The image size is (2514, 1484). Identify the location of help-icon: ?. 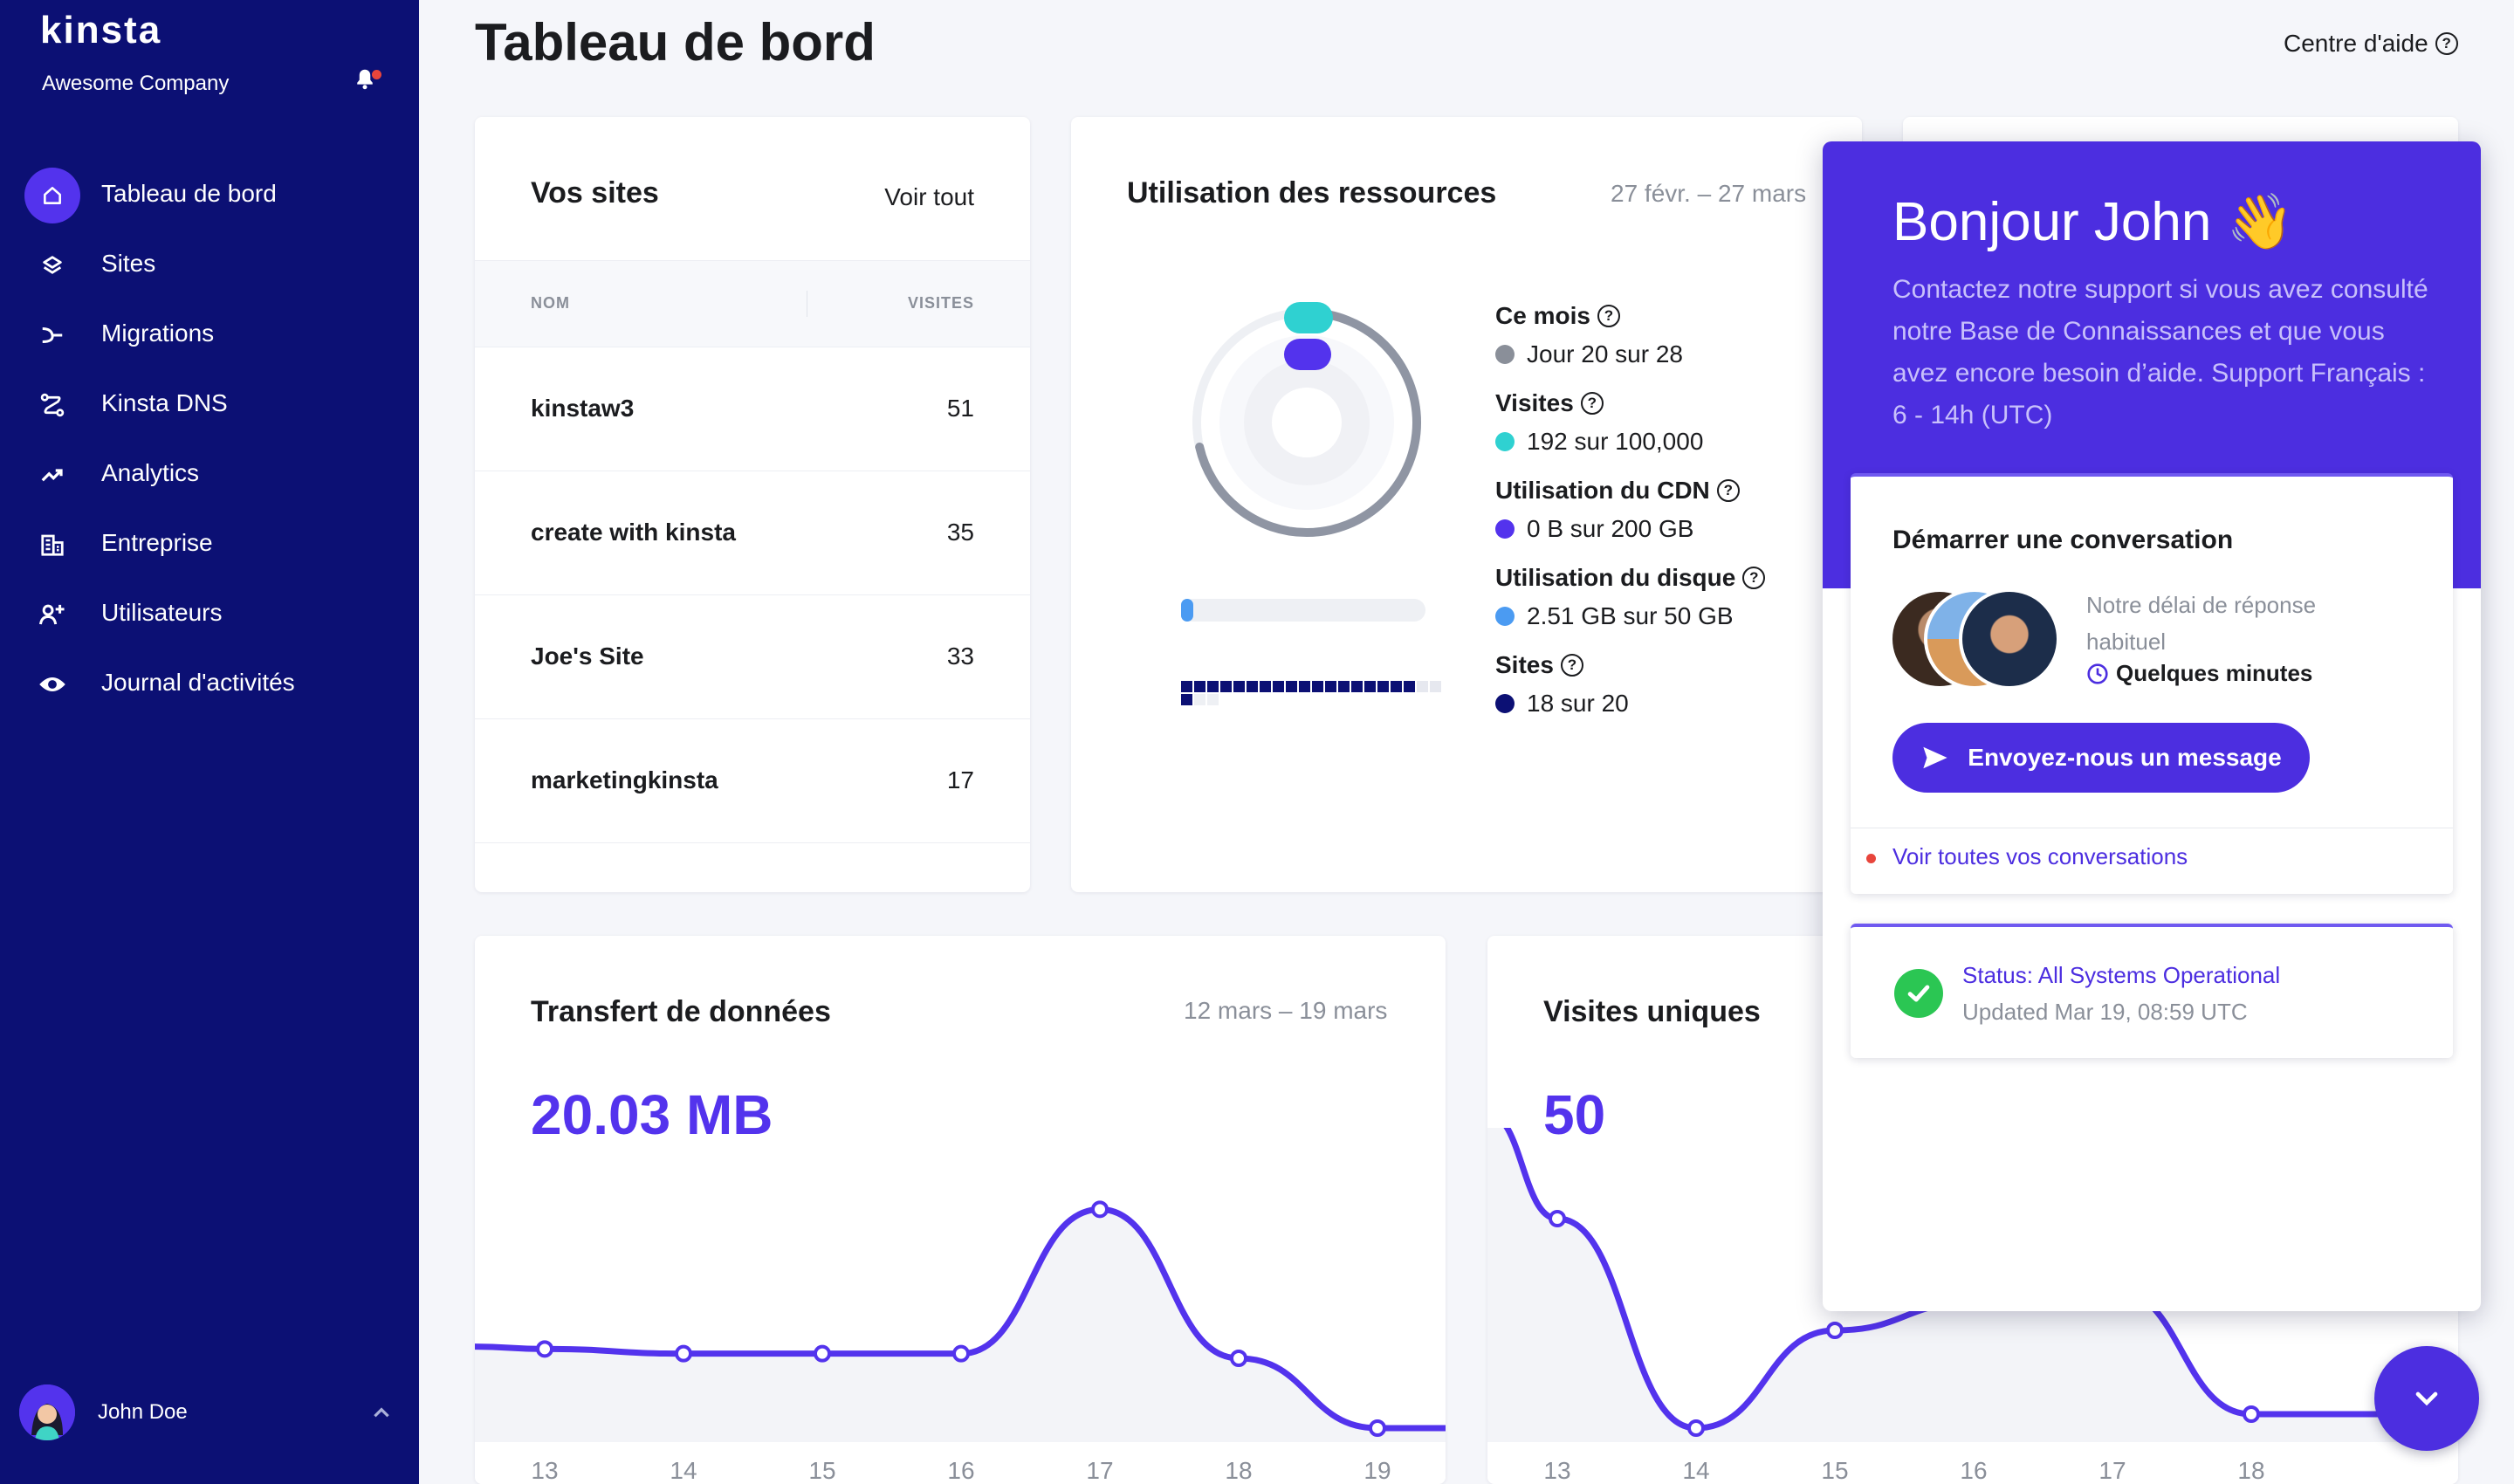
(2446, 43).